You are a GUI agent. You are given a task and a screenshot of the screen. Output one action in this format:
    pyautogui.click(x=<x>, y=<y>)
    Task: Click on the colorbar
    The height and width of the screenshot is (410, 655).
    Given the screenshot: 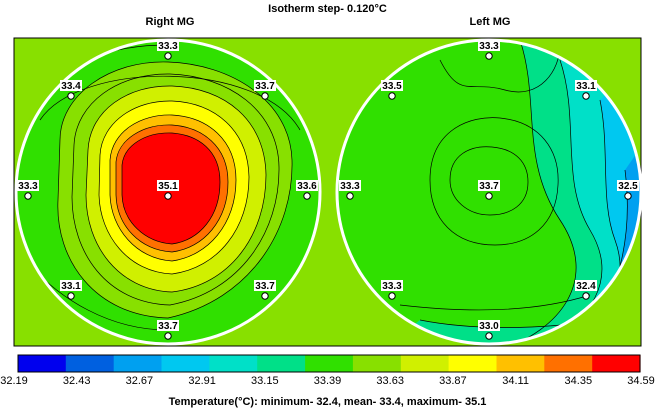 What is the action you would take?
    pyautogui.click(x=329, y=363)
    